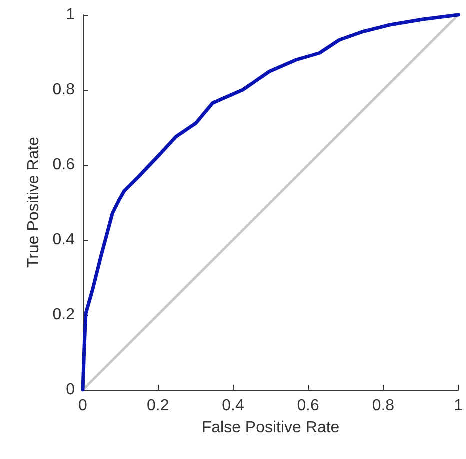 This screenshot has width=466, height=459. I want to click on x-tick-label: 0.6, so click(308, 406).